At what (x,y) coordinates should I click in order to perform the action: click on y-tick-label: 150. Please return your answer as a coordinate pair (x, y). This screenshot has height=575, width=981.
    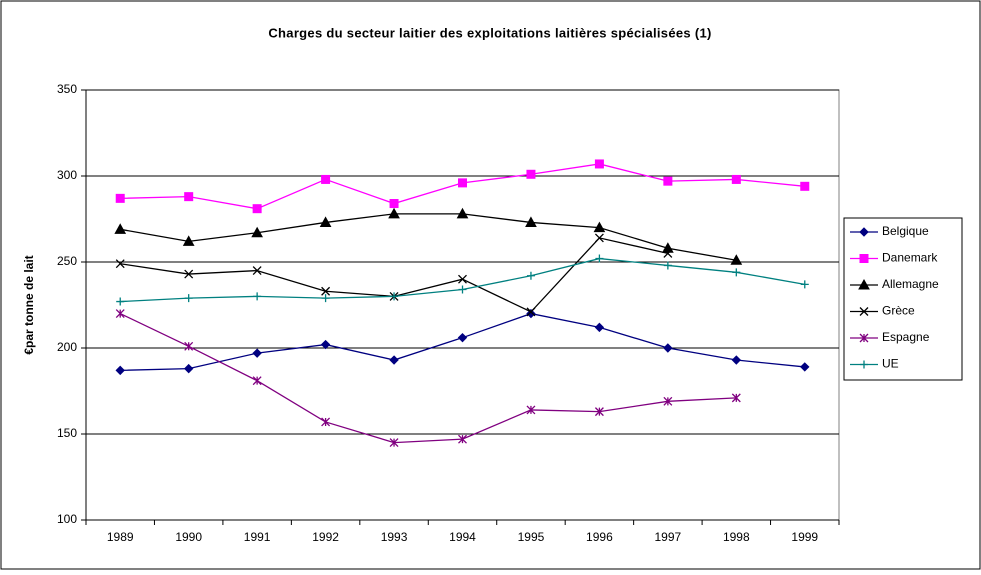
    Looking at the image, I should click on (67, 433).